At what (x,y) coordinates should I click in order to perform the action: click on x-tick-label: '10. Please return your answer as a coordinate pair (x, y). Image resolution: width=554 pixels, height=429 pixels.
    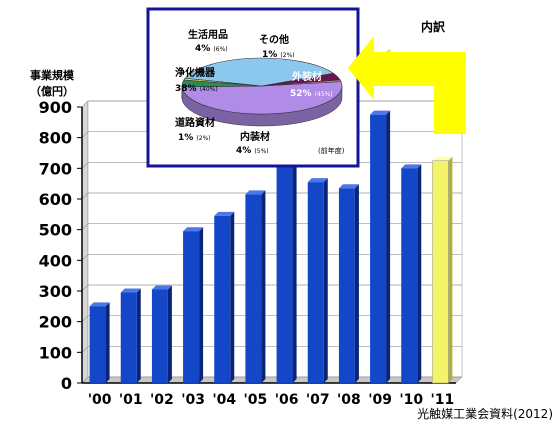
    Looking at the image, I should click on (411, 400).